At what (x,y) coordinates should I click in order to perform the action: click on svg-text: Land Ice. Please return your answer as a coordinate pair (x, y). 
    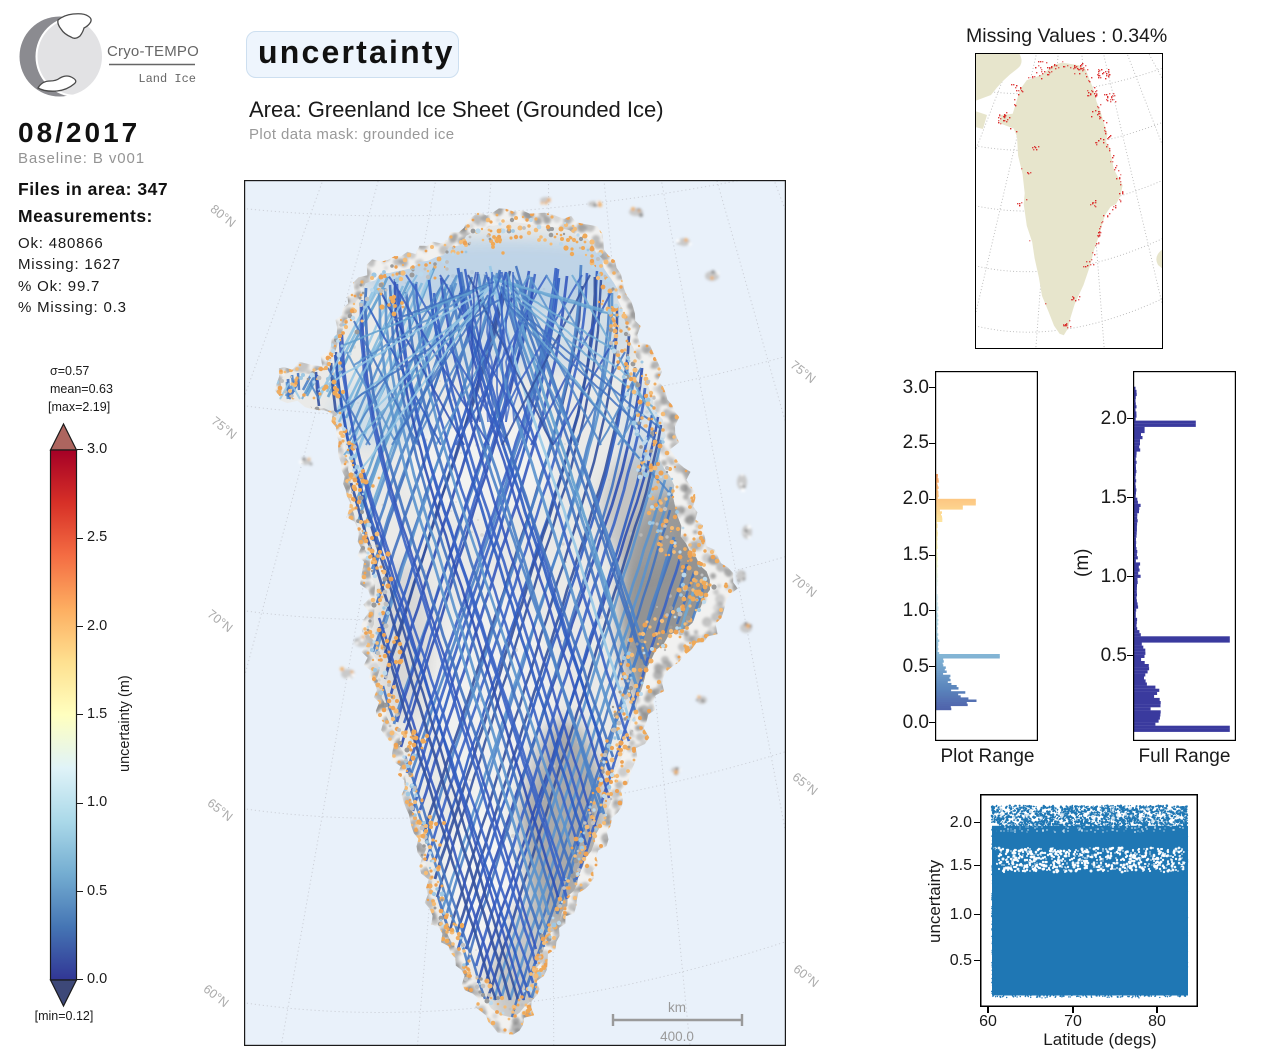
    Looking at the image, I should click on (167, 79).